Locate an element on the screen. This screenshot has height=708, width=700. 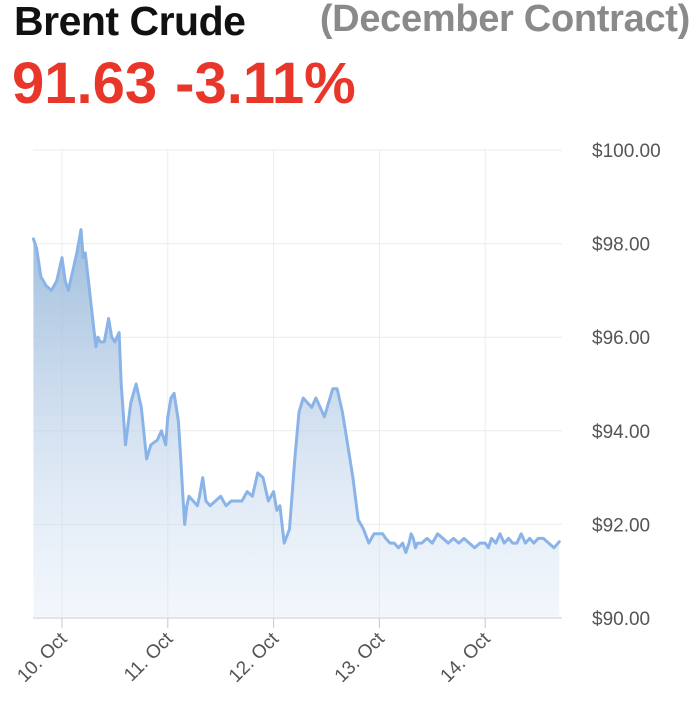
y-tick-label: $96.00 is located at coordinates (621, 338).